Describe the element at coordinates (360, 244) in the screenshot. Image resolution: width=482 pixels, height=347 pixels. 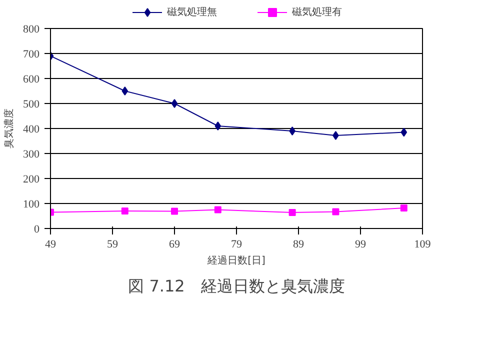
I see `x-tick-label: 99` at that location.